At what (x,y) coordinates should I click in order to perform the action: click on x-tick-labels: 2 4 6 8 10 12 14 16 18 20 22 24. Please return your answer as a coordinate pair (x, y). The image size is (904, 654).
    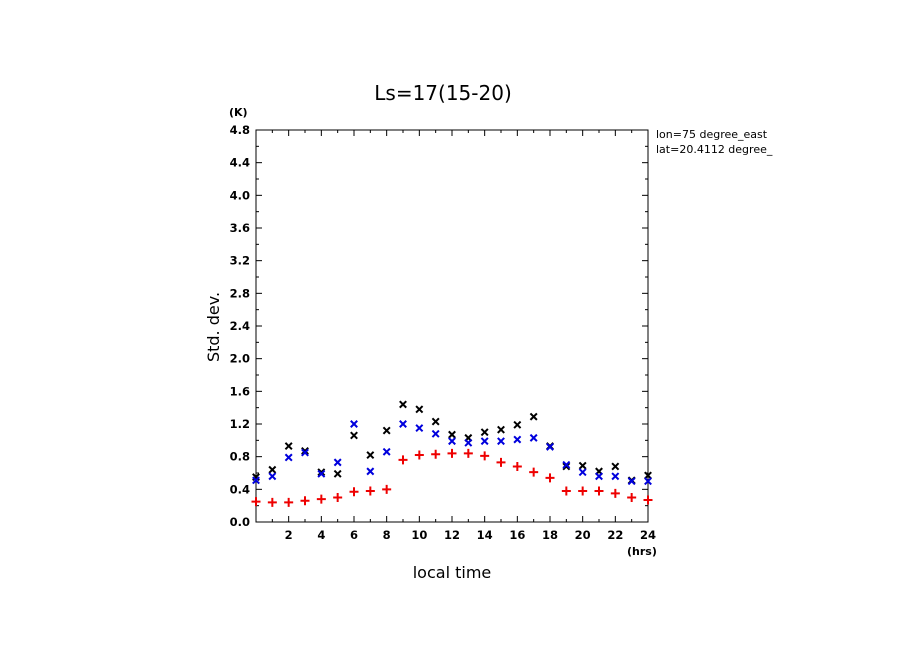
    Looking at the image, I should click on (470, 535).